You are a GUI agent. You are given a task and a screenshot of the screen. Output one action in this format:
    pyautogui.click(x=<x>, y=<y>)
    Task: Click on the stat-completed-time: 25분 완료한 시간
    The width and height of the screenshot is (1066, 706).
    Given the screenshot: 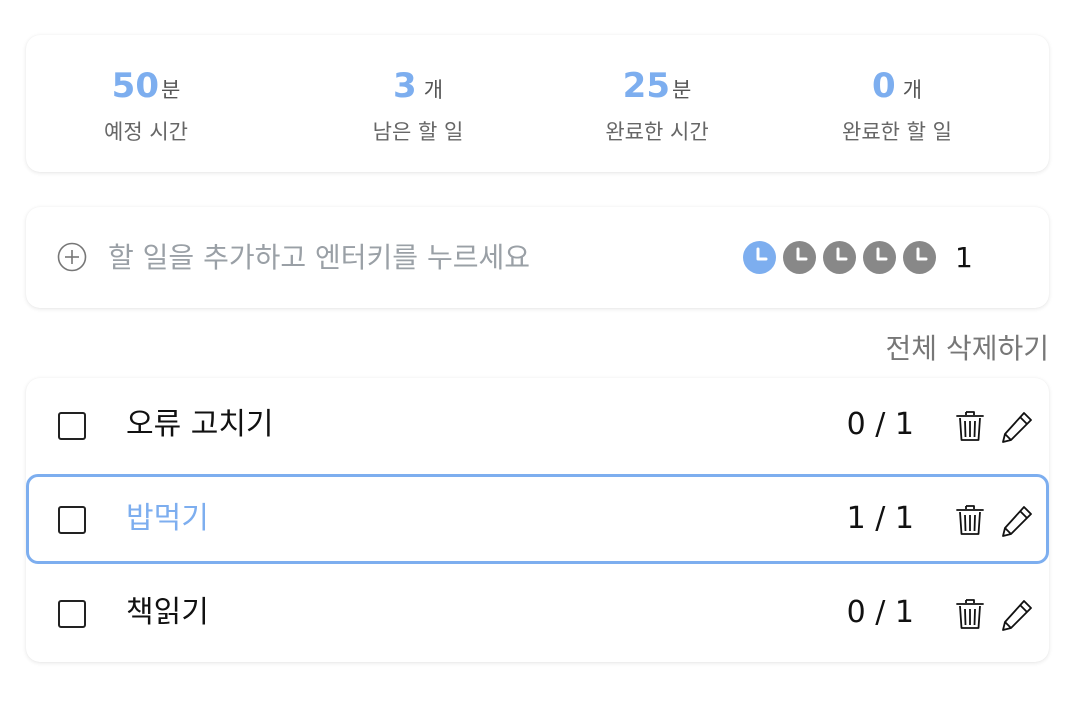 What is the action you would take?
    pyautogui.click(x=657, y=103)
    